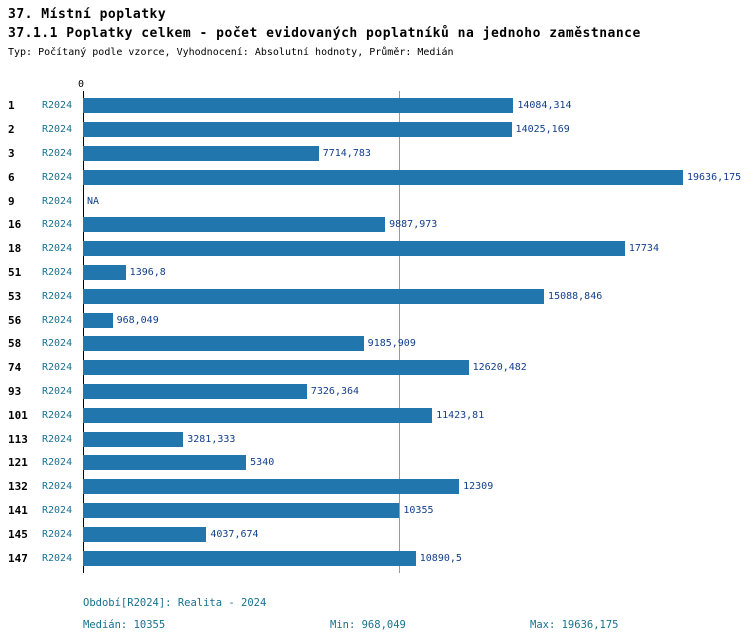 This screenshot has width=750, height=632. What do you see at coordinates (412, 368) in the screenshot?
I see `bar-area: 12620,482` at bounding box center [412, 368].